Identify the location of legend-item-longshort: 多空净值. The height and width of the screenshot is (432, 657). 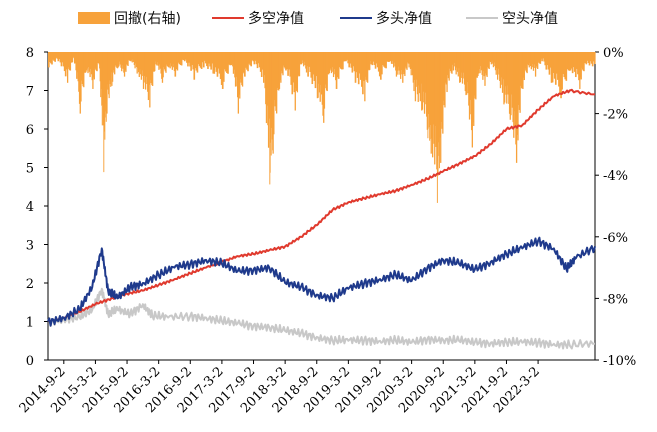
(258, 18).